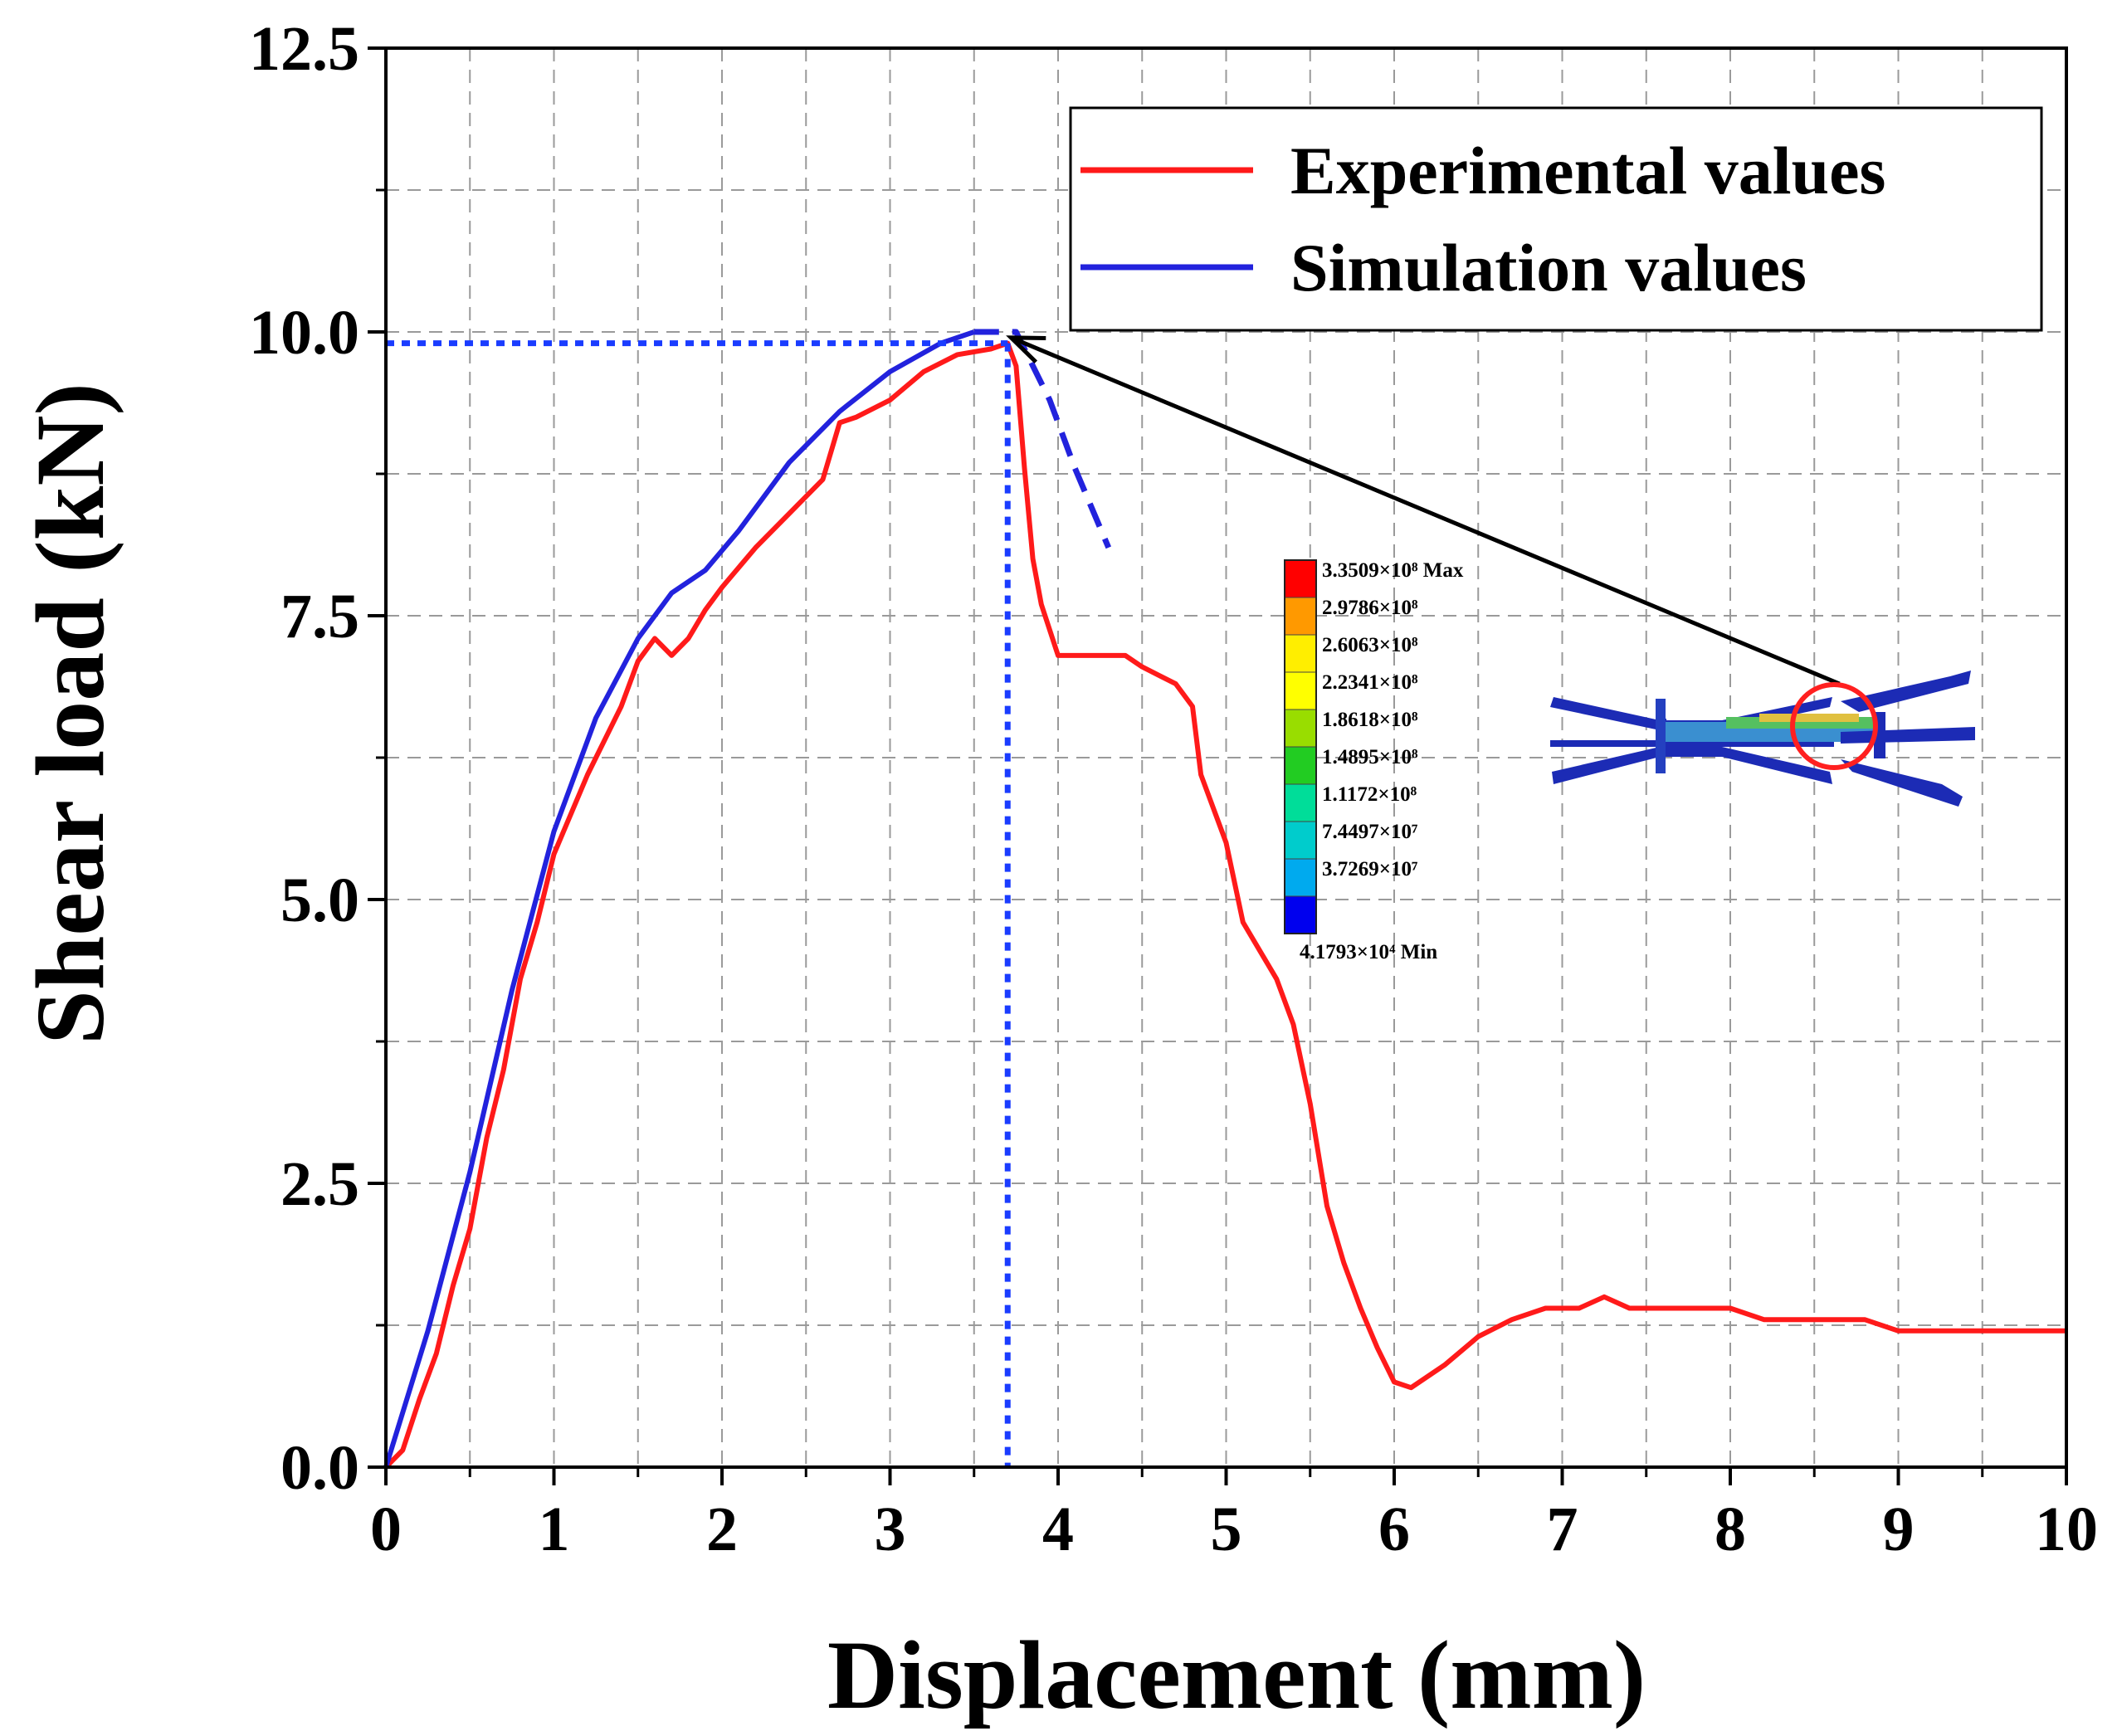 This screenshot has width=2117, height=1736. I want to click on colorbar-label: 2.9786×10⁸, so click(1370, 608).